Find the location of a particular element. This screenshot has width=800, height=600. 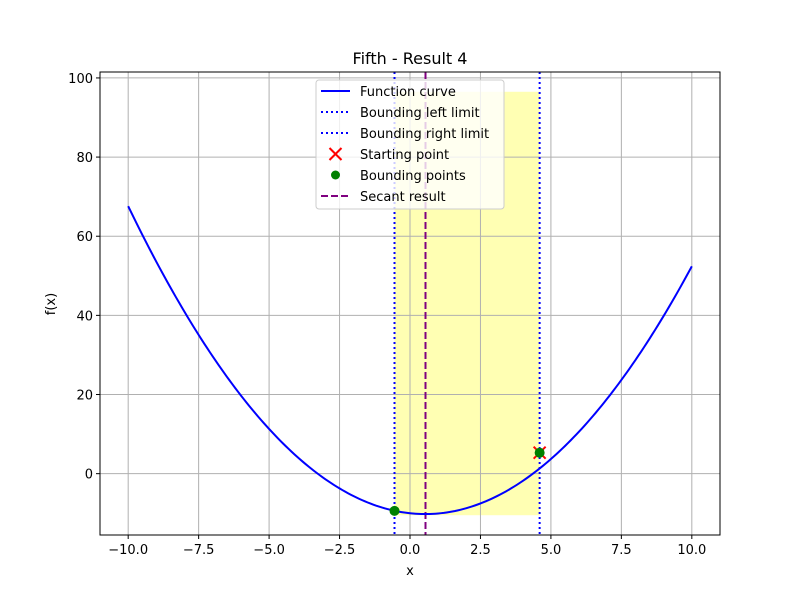

legend-label: Starting point is located at coordinates (404, 155).